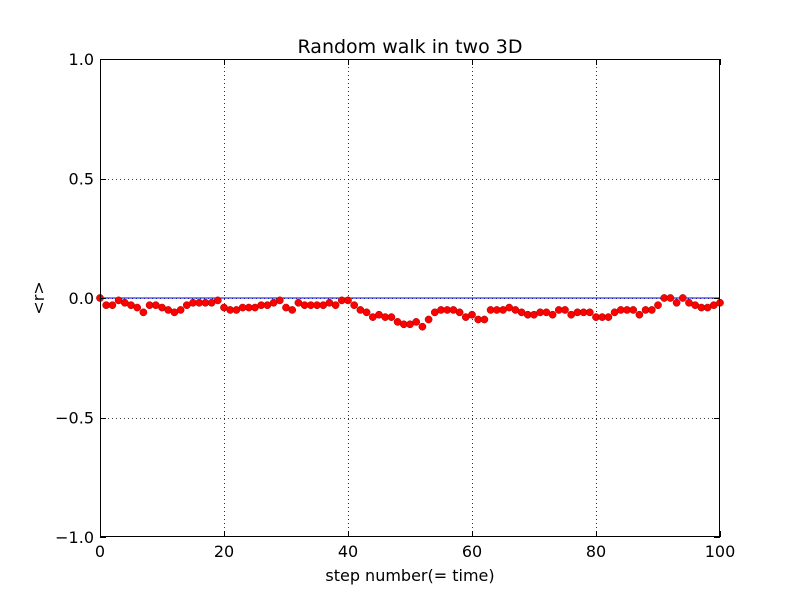 Image resolution: width=800 pixels, height=596 pixels. Describe the element at coordinates (81, 298) in the screenshot. I see `y-tick-label: 0.0` at that location.